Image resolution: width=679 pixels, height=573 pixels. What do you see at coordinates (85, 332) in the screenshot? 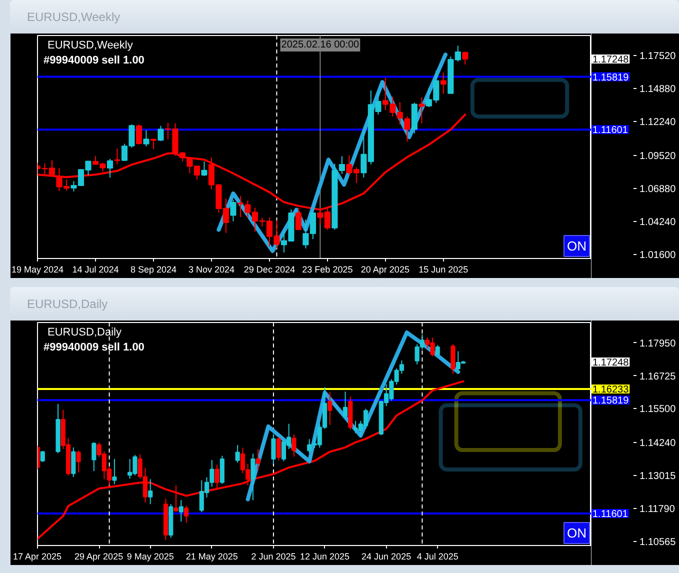
I see `chart-subtitle: EURUSD,Daily` at bounding box center [85, 332].